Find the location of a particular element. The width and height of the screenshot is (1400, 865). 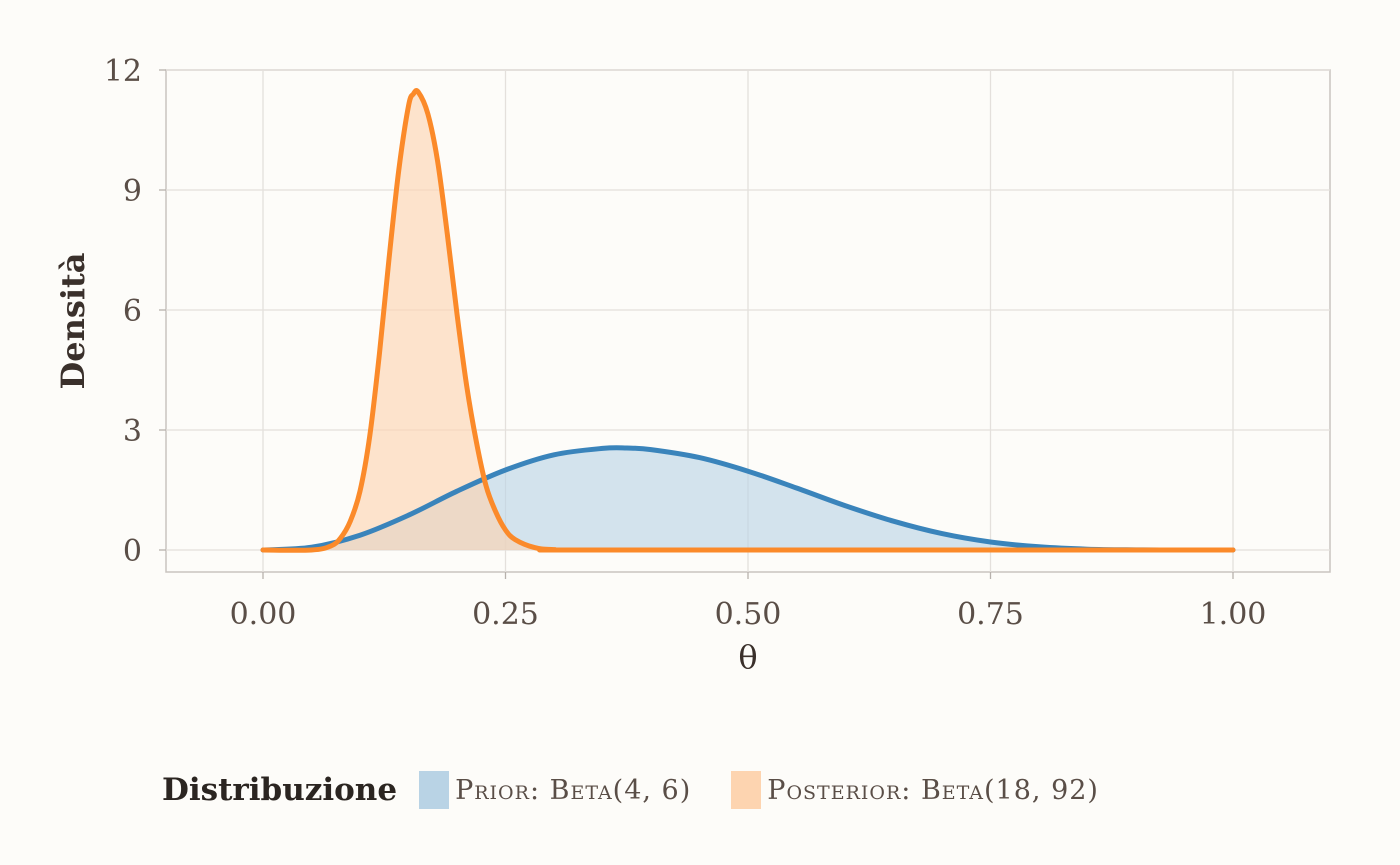

x-axis-title: θ is located at coordinates (747, 657).